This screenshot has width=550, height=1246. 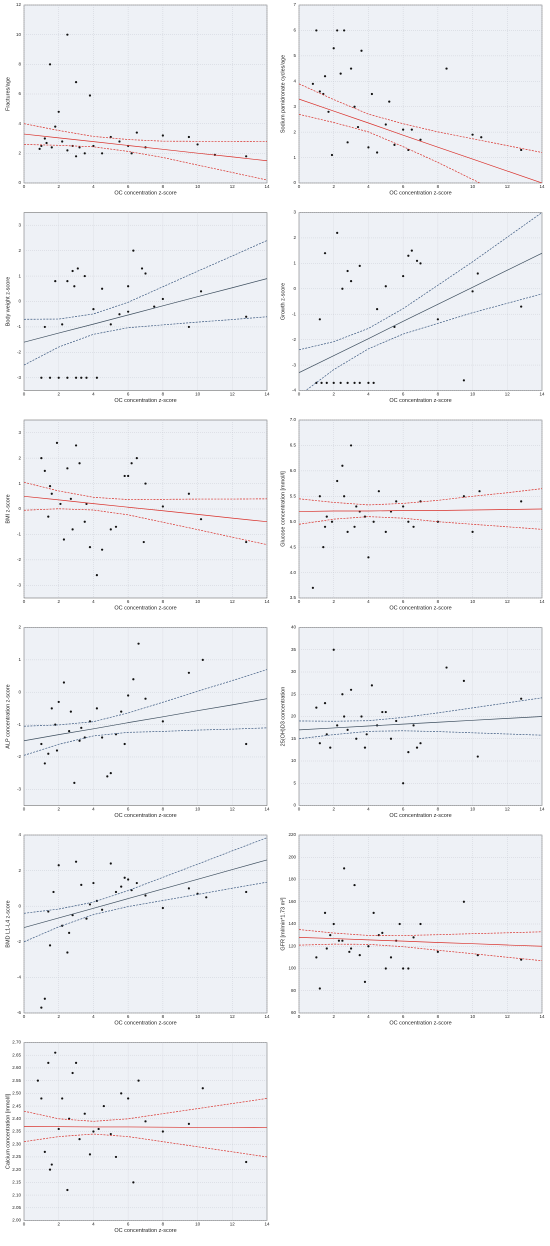 What do you see at coordinates (294, 1012) in the screenshot?
I see `y-tick-label: 60` at bounding box center [294, 1012].